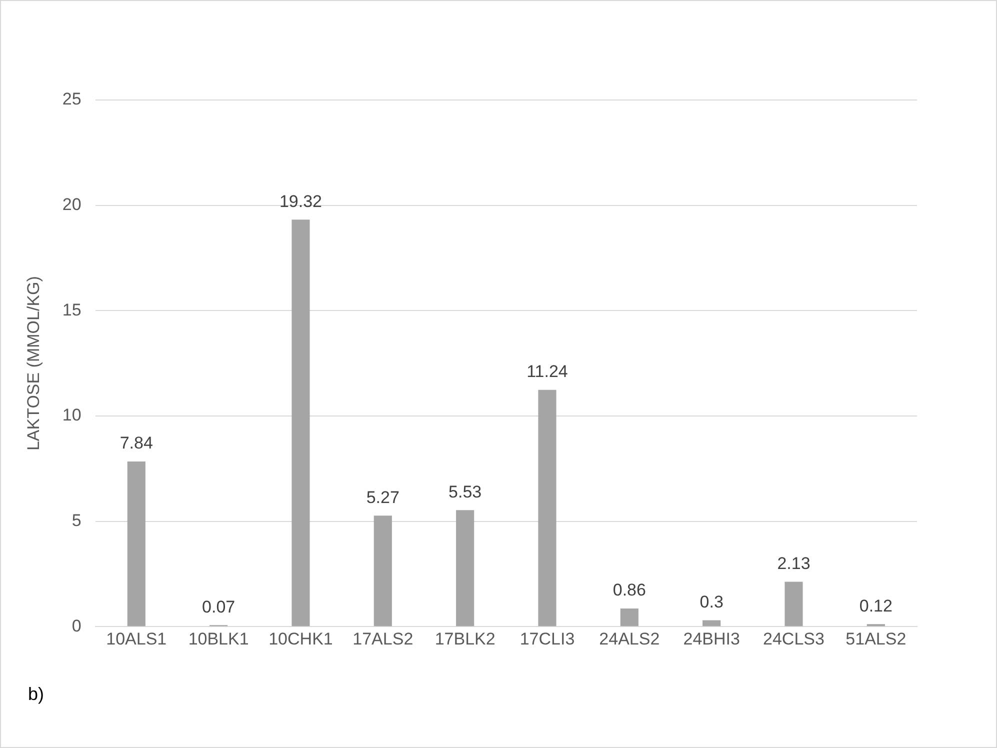 The height and width of the screenshot is (748, 997). I want to click on x-tick-label: 10ALS1, so click(136, 638).